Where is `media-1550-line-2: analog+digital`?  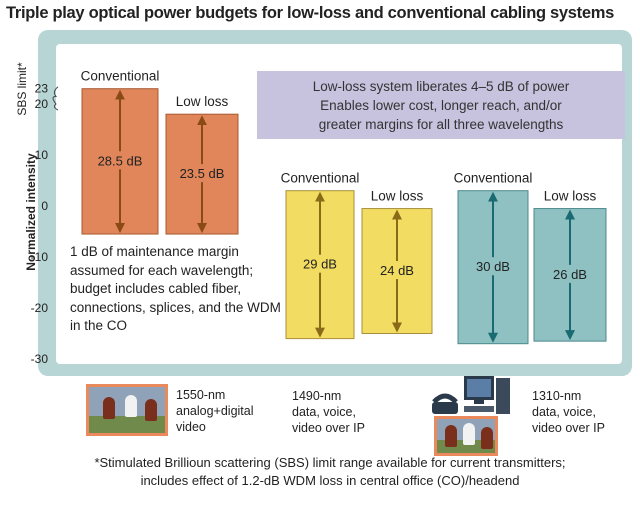 media-1550-line-2: analog+digital is located at coordinates (215, 411).